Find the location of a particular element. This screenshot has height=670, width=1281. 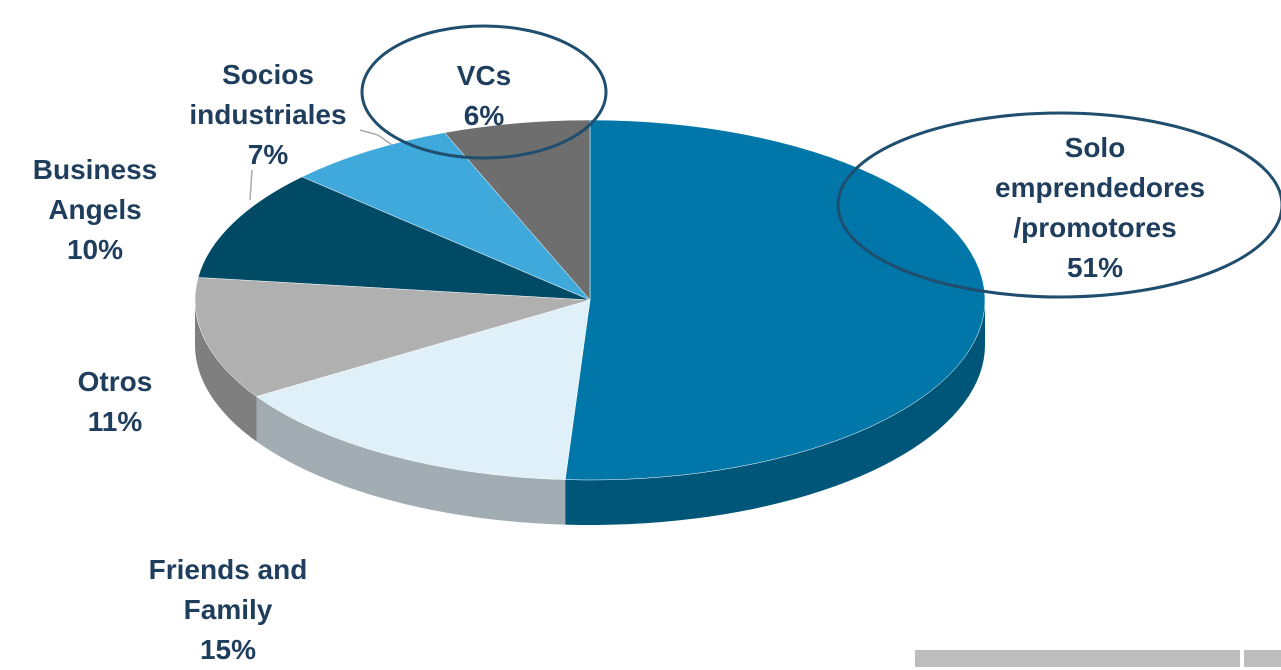

data-label: Friends and Family 15% is located at coordinates (228, 610).